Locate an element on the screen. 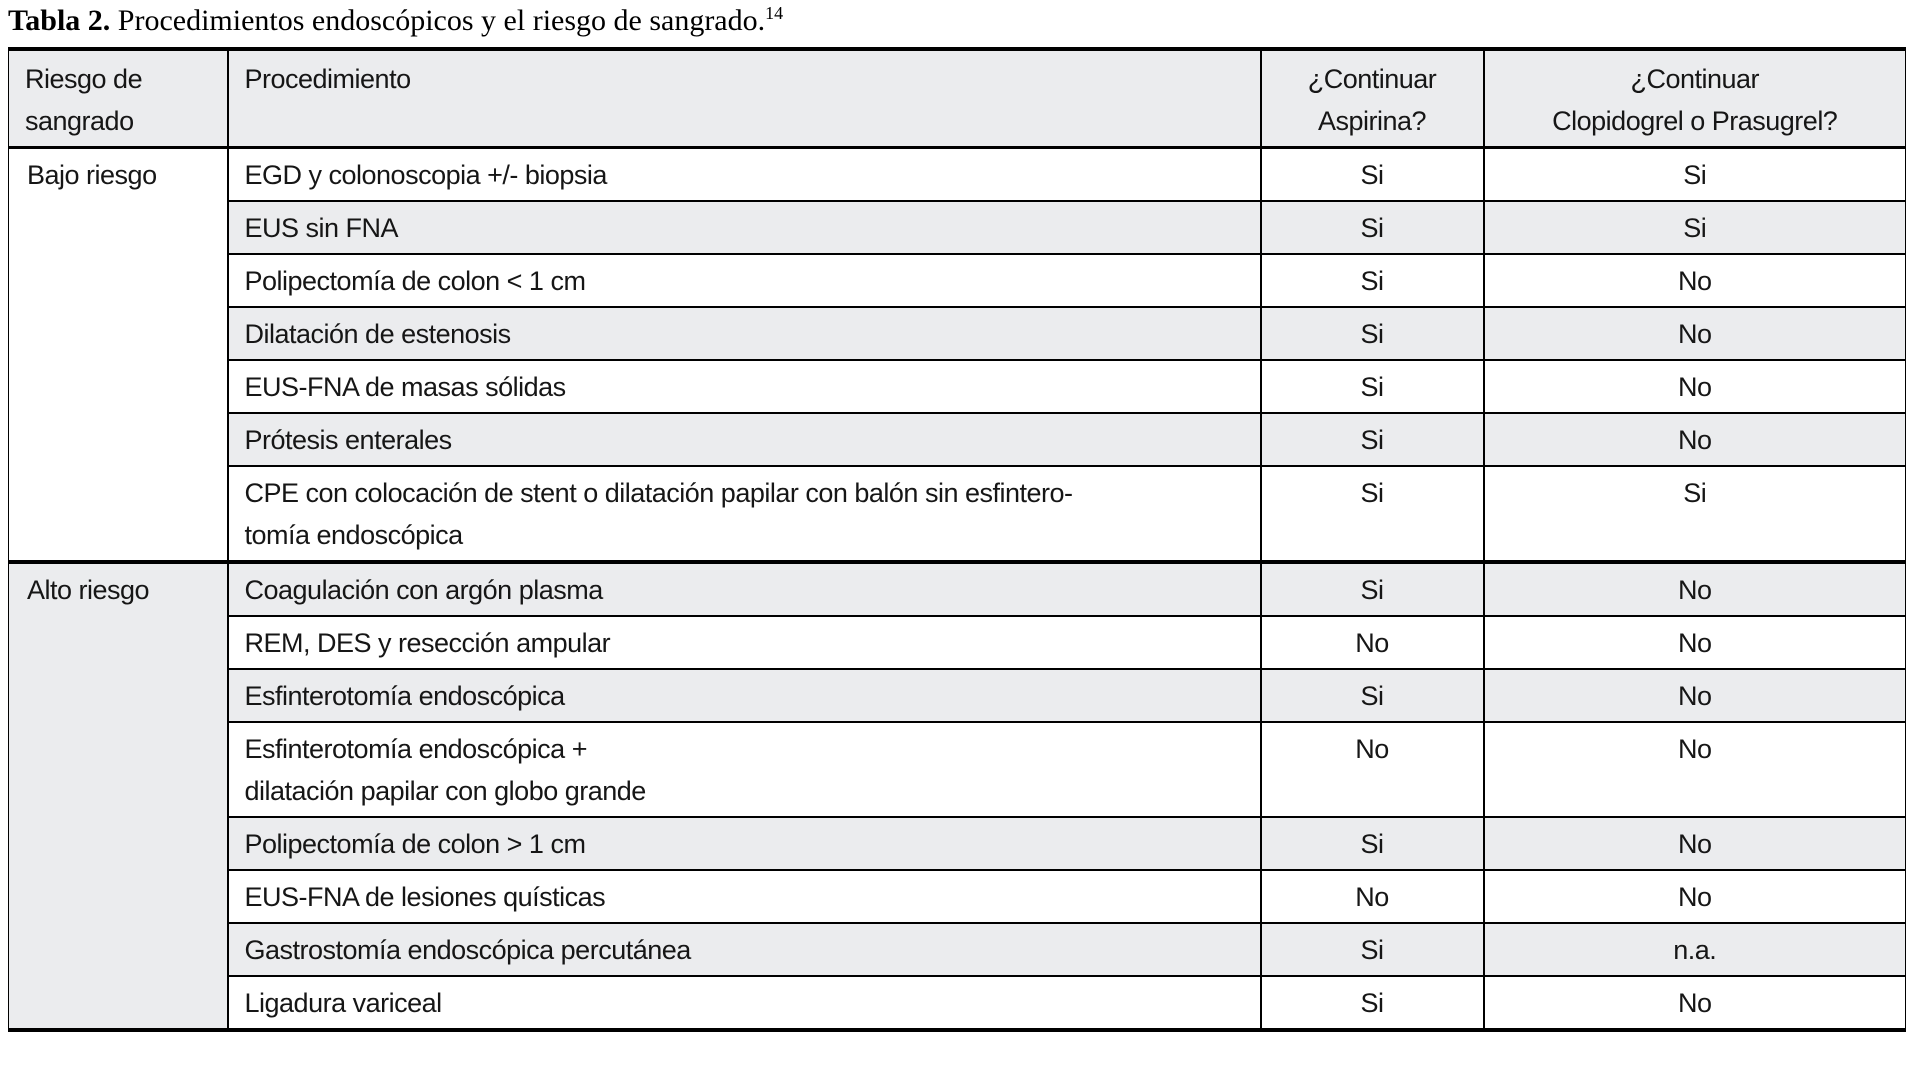  table-row: EUS sin FNA Si Si is located at coordinates (957, 227).